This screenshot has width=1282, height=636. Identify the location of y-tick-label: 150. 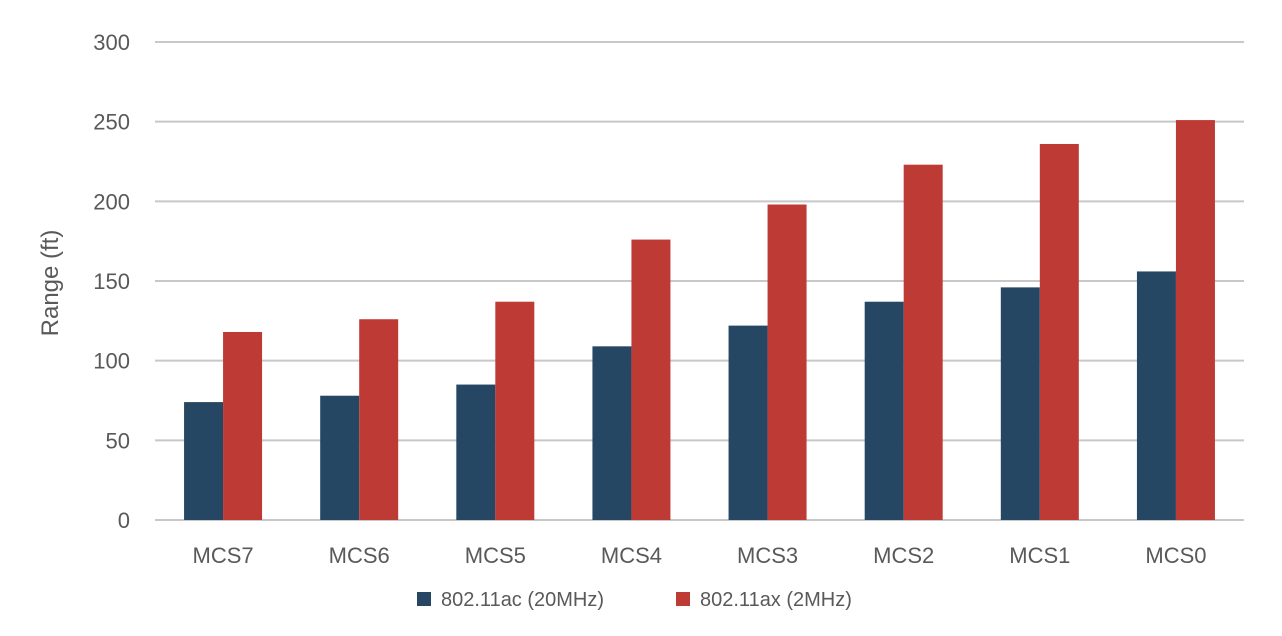
(111, 281).